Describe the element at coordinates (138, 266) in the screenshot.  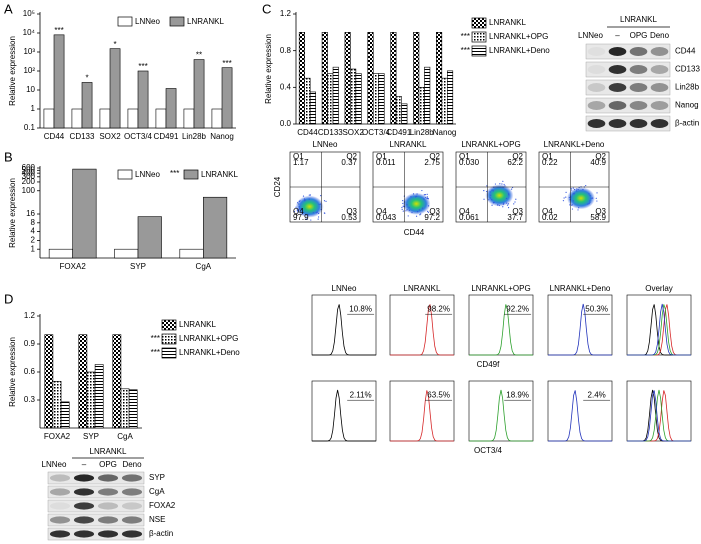
I see `x-tick-label: SYP` at that location.